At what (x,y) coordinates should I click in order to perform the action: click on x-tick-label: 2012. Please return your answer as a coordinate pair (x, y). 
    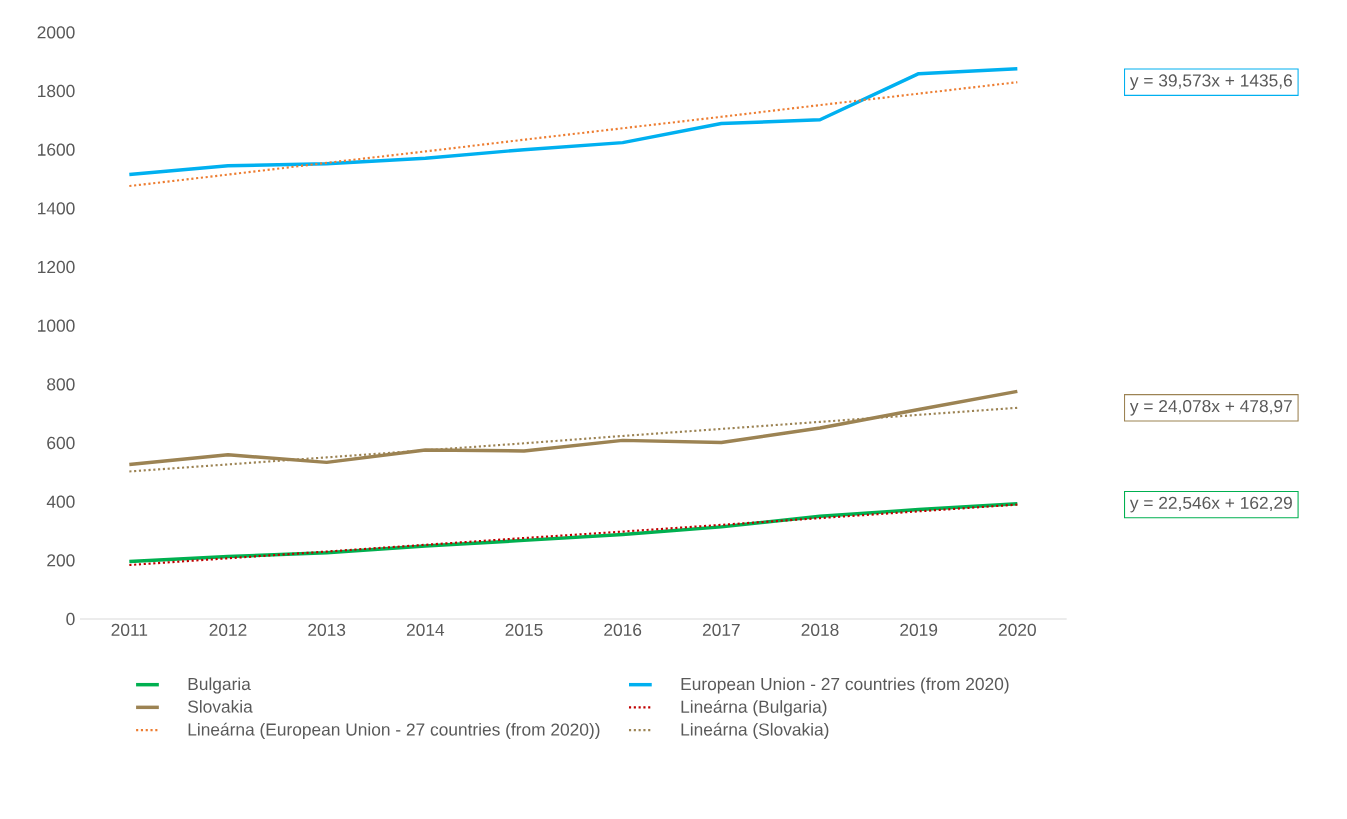
    Looking at the image, I should click on (228, 629).